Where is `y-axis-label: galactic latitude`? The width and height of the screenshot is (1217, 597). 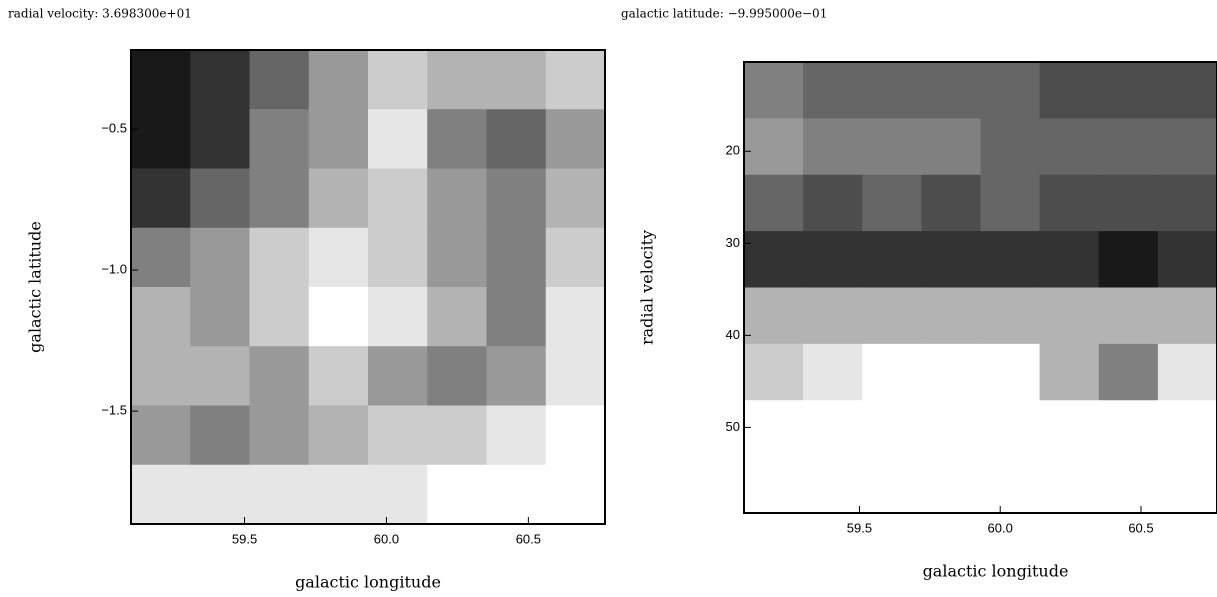
y-axis-label: galactic latitude is located at coordinates (35, 287).